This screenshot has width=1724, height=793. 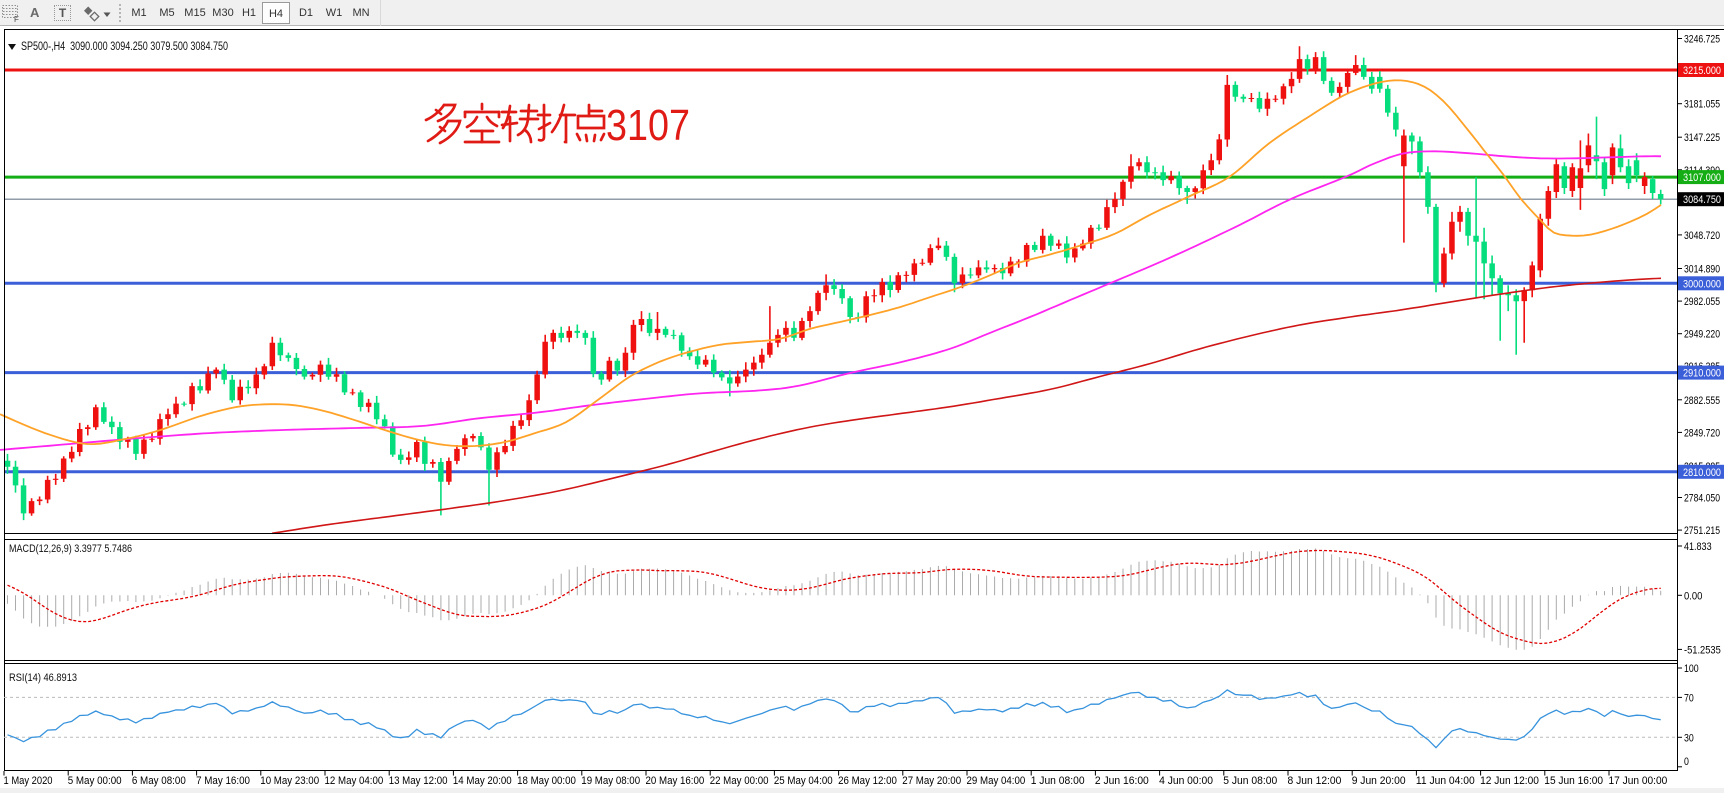 What do you see at coordinates (418, 781) in the screenshot?
I see `svg-text: 13 May 12:00` at bounding box center [418, 781].